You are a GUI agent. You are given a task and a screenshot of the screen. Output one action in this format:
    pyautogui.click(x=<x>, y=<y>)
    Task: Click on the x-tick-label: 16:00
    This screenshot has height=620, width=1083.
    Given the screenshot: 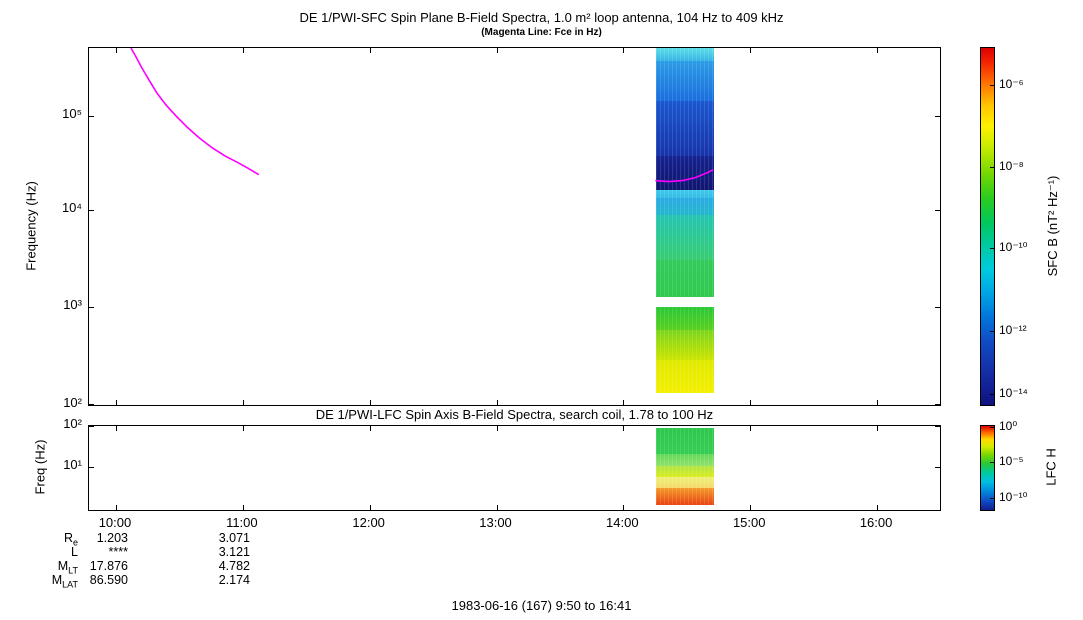 What is the action you would take?
    pyautogui.click(x=876, y=522)
    